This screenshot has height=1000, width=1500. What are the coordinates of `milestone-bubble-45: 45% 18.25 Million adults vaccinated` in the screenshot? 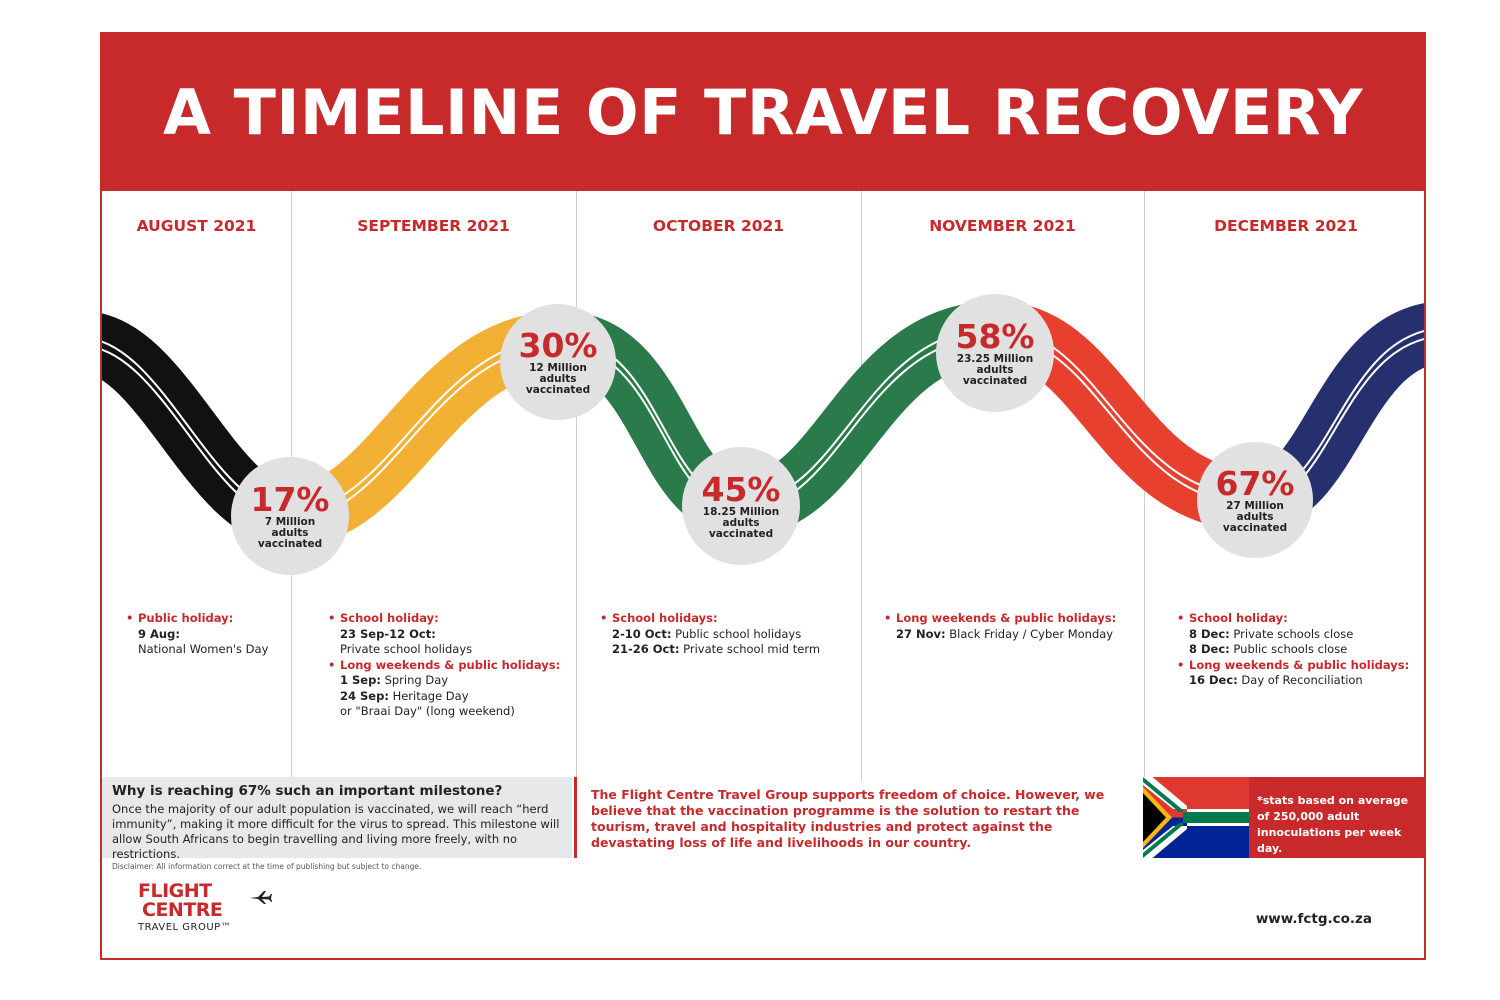 It's located at (741, 506).